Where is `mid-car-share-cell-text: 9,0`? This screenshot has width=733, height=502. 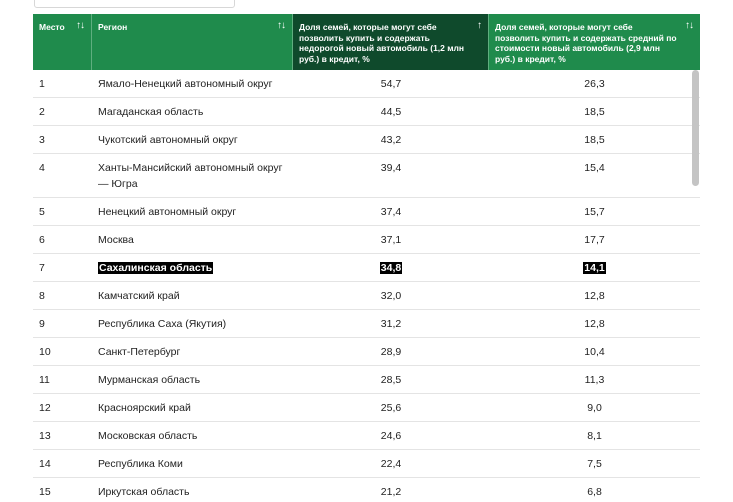 mid-car-share-cell-text: 9,0 is located at coordinates (594, 408).